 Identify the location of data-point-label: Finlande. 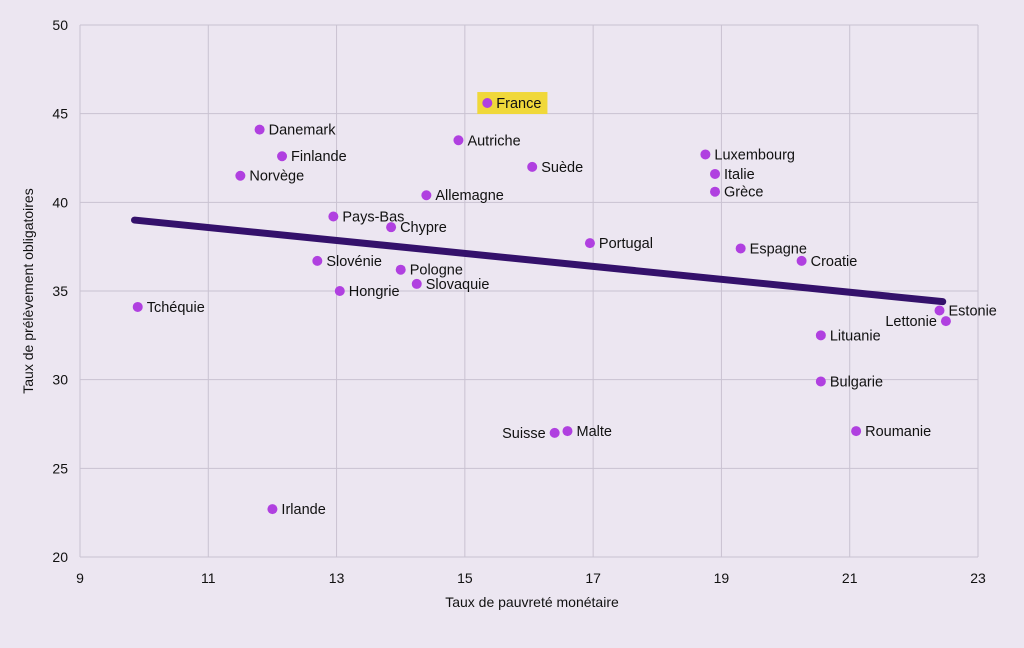
(319, 157).